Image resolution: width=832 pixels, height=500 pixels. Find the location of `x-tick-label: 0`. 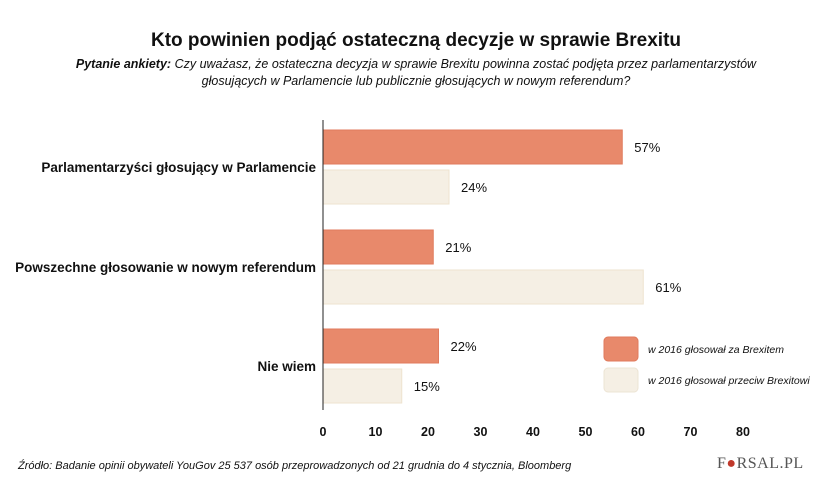

x-tick-label: 0 is located at coordinates (323, 432).